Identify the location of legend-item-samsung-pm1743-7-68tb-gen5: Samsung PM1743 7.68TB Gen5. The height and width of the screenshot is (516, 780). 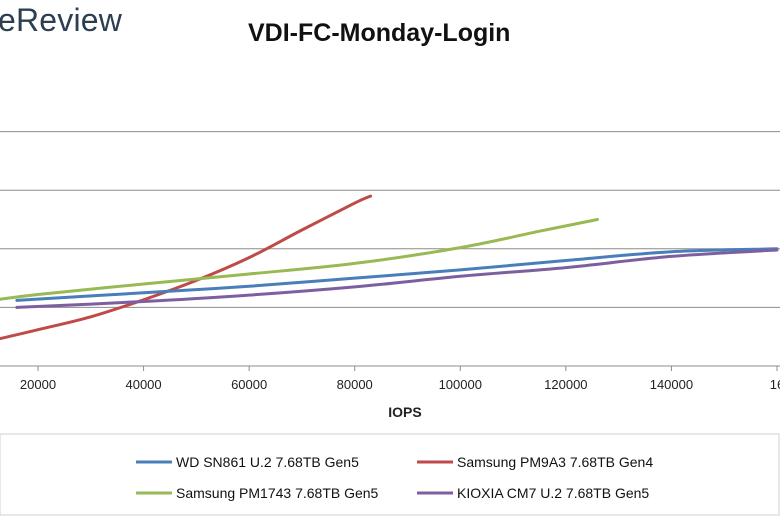
(257, 493).